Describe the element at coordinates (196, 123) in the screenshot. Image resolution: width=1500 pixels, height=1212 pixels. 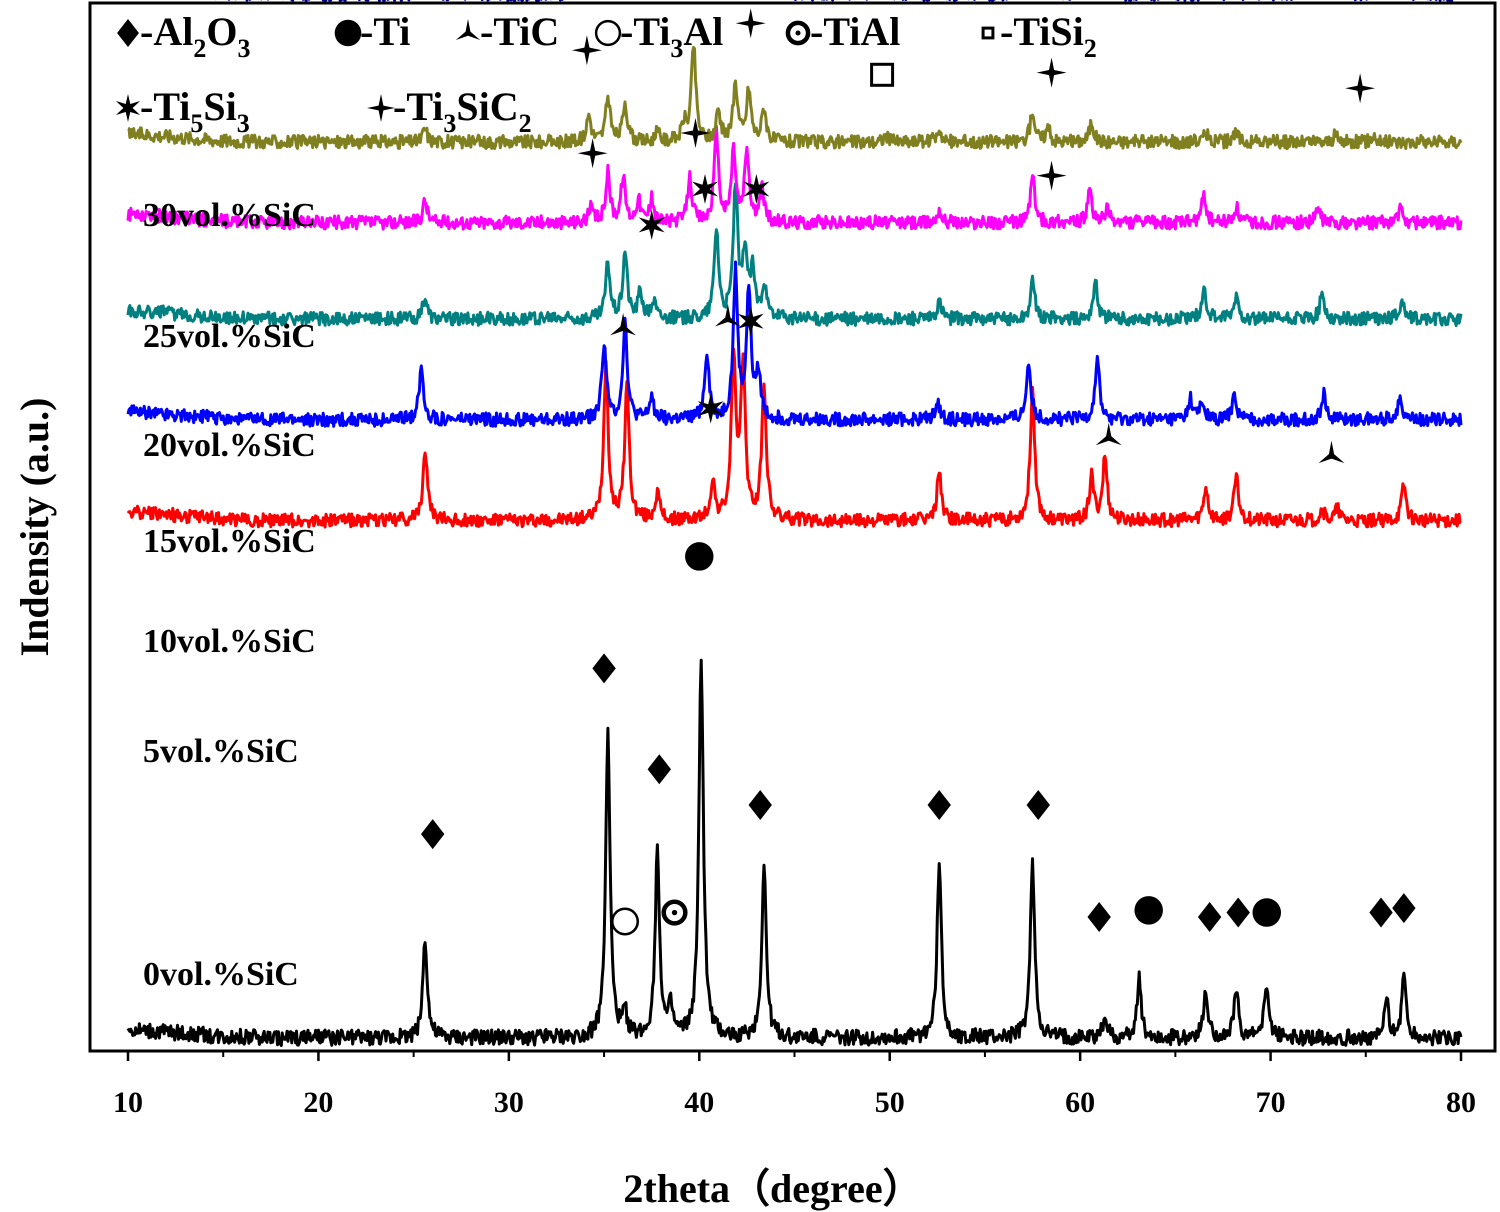
I see `legend-sub1: 5` at that location.